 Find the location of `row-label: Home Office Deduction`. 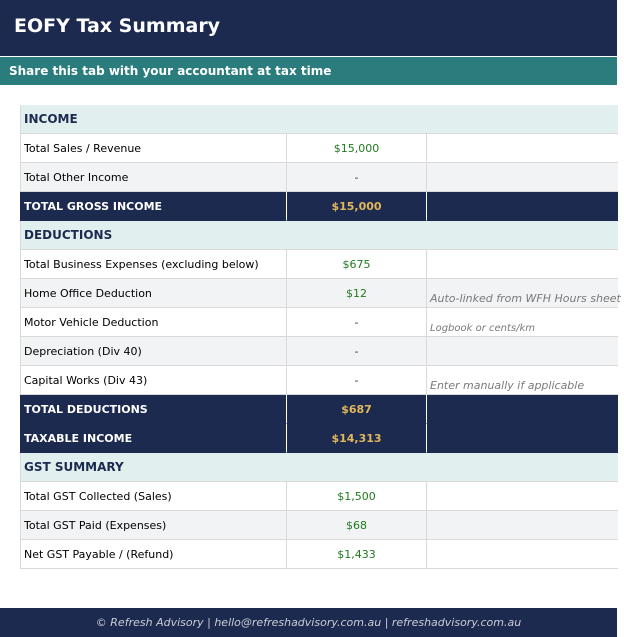

row-label: Home Office Deduction is located at coordinates (153, 293).